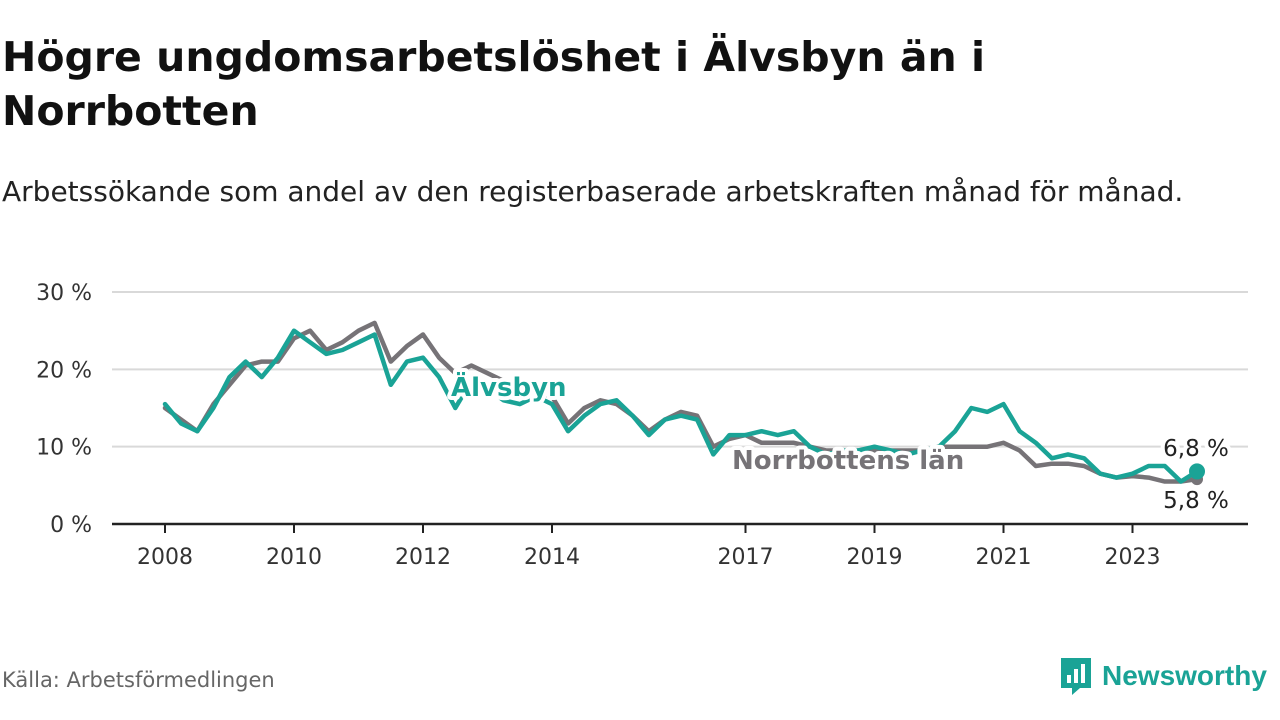  I want to click on end-label-norrbotten: 5,8 %, so click(1196, 501).